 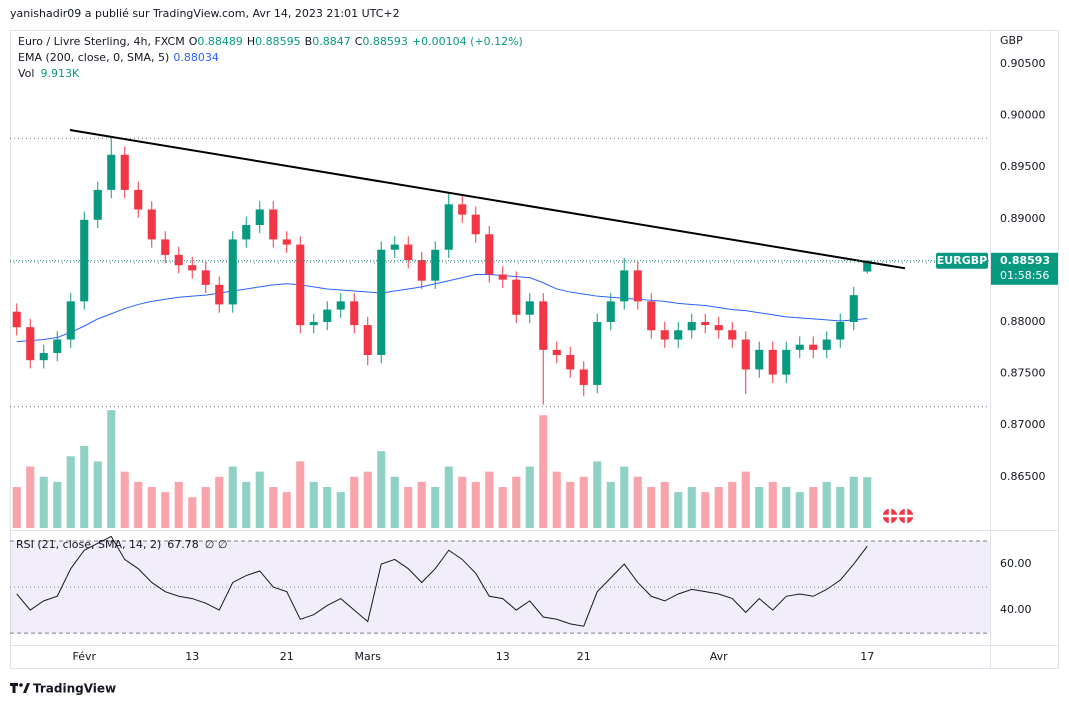 What do you see at coordinates (216, 544) in the screenshot?
I see `rsi-extra: ∅ ∅` at bounding box center [216, 544].